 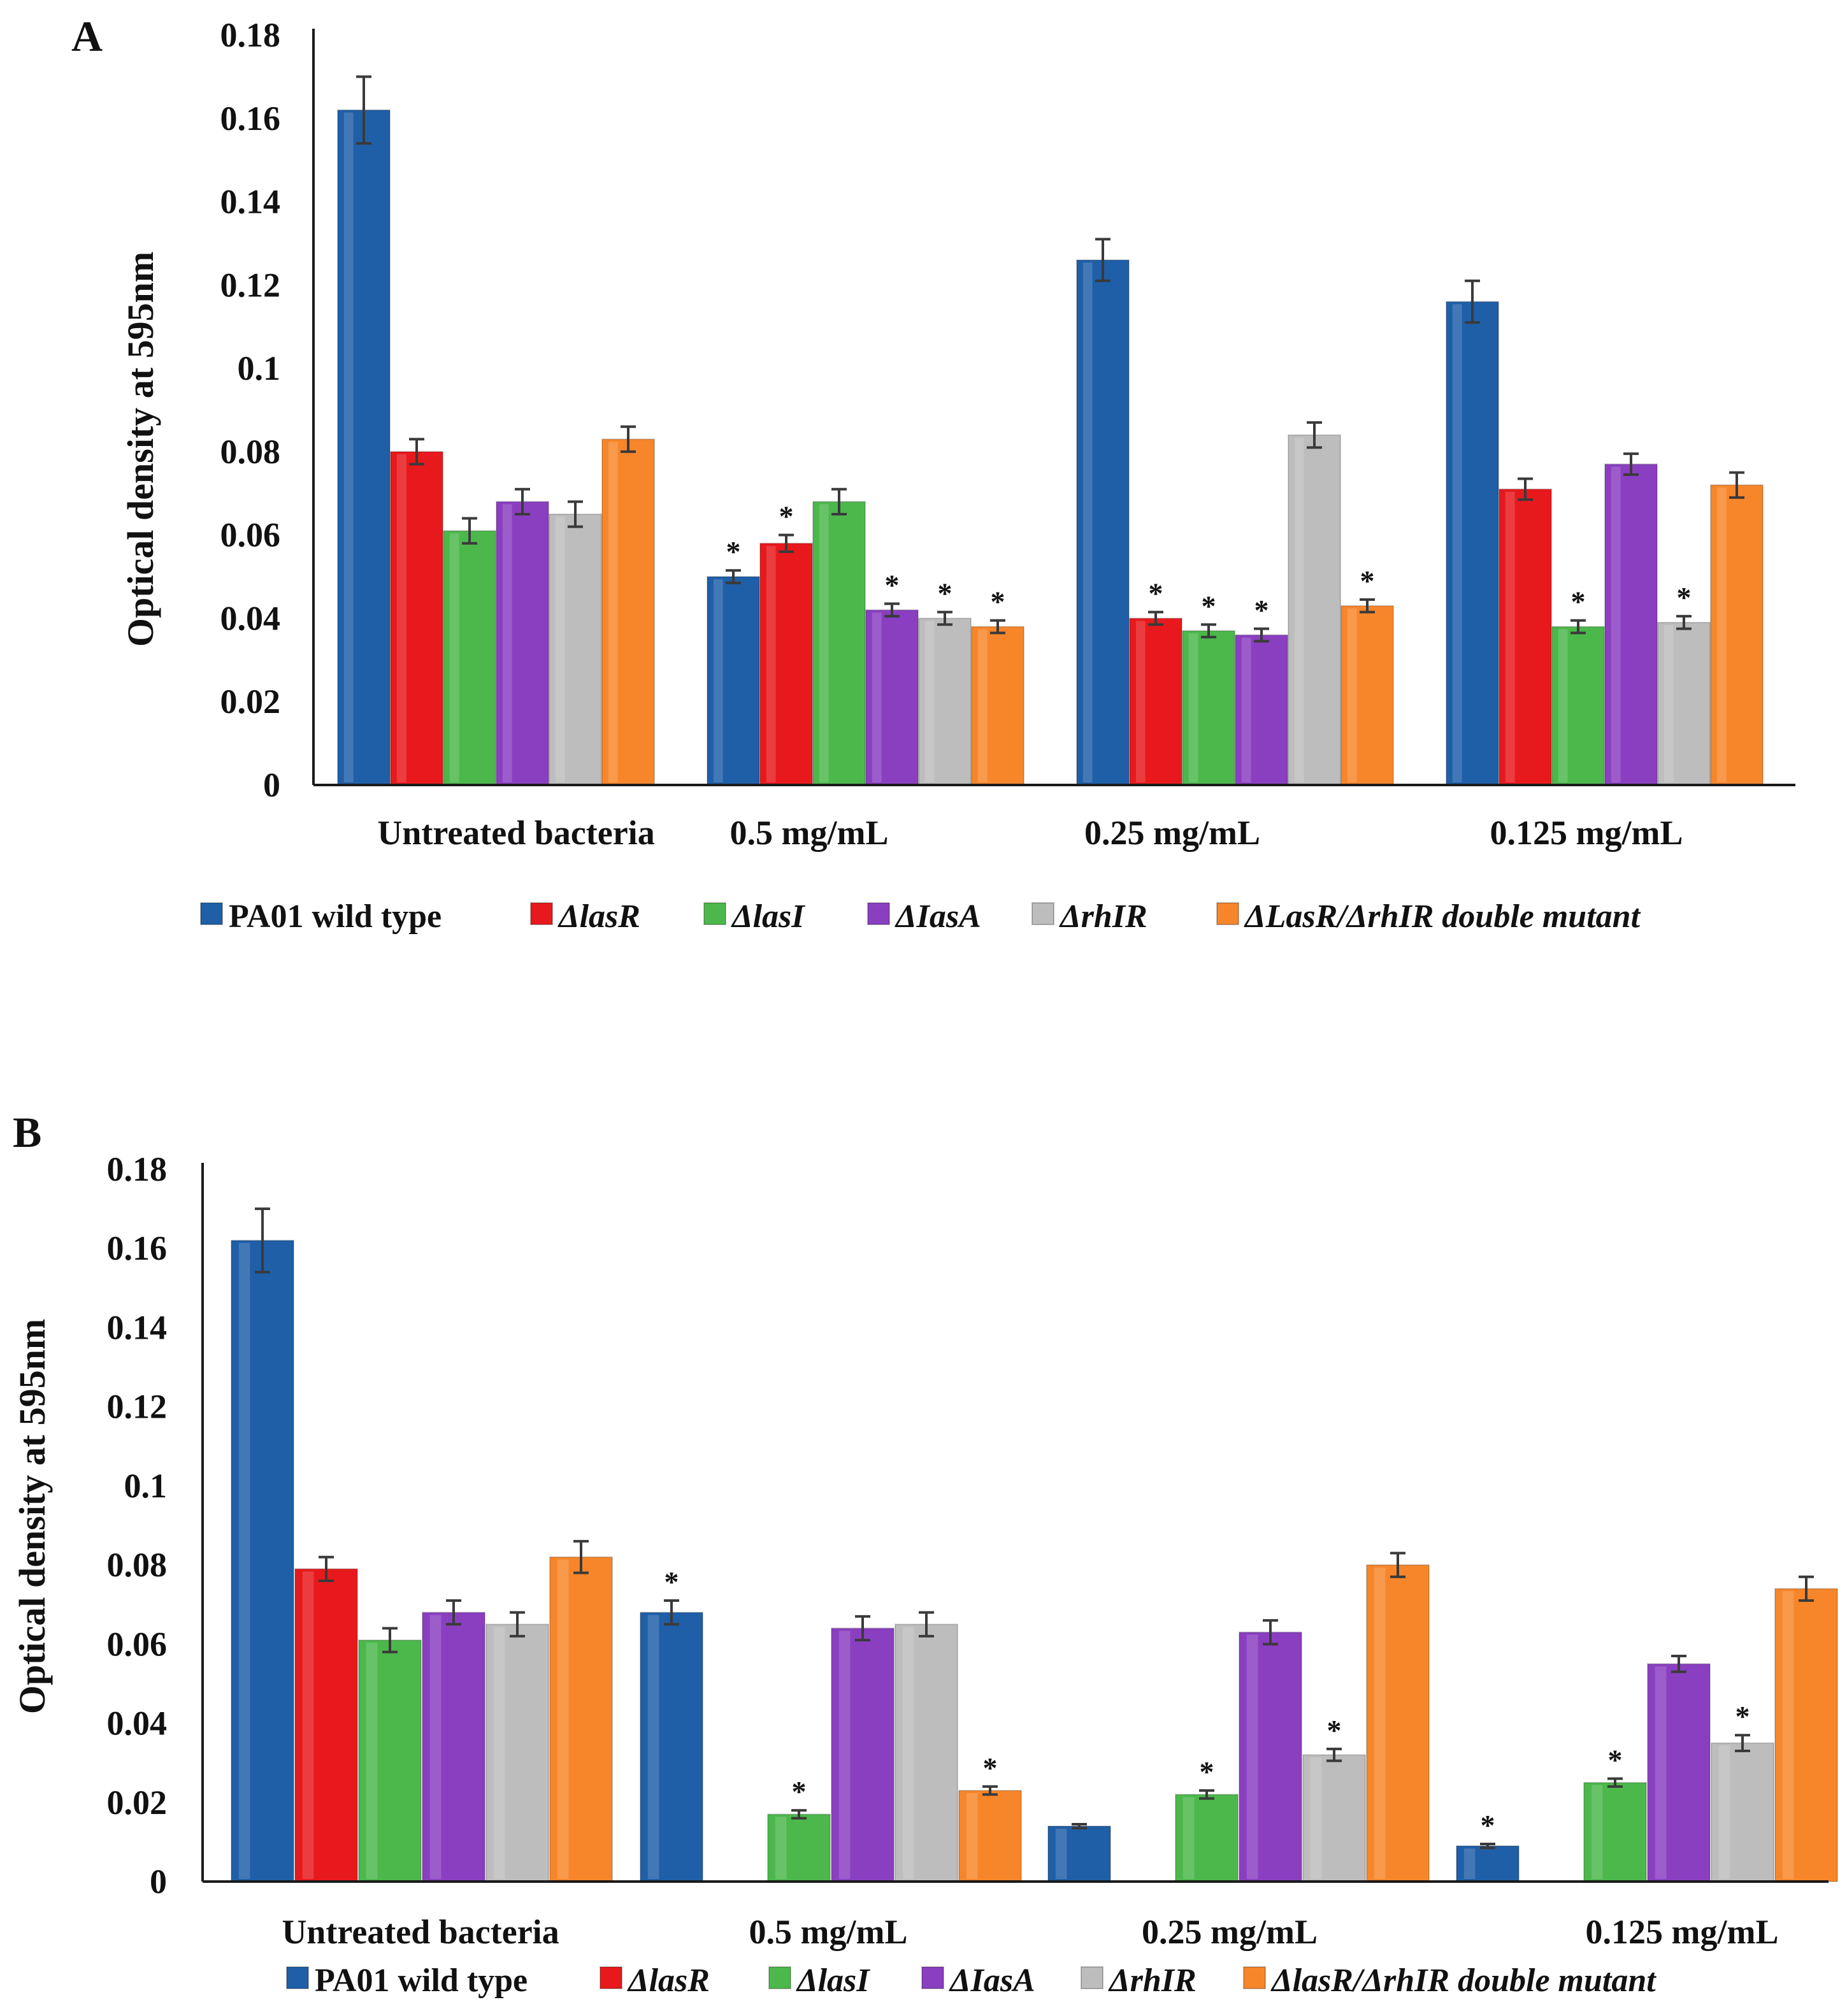 I want to click on bar-wt, so click(x=671, y=1747).